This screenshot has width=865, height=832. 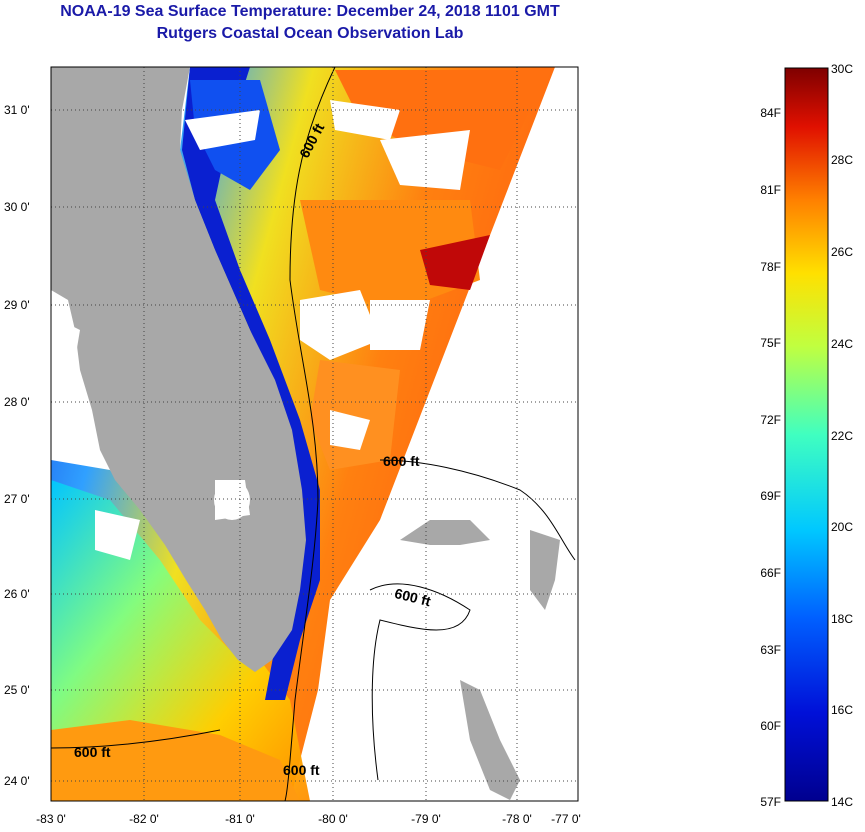 What do you see at coordinates (806, 434) in the screenshot?
I see `colorbar` at bounding box center [806, 434].